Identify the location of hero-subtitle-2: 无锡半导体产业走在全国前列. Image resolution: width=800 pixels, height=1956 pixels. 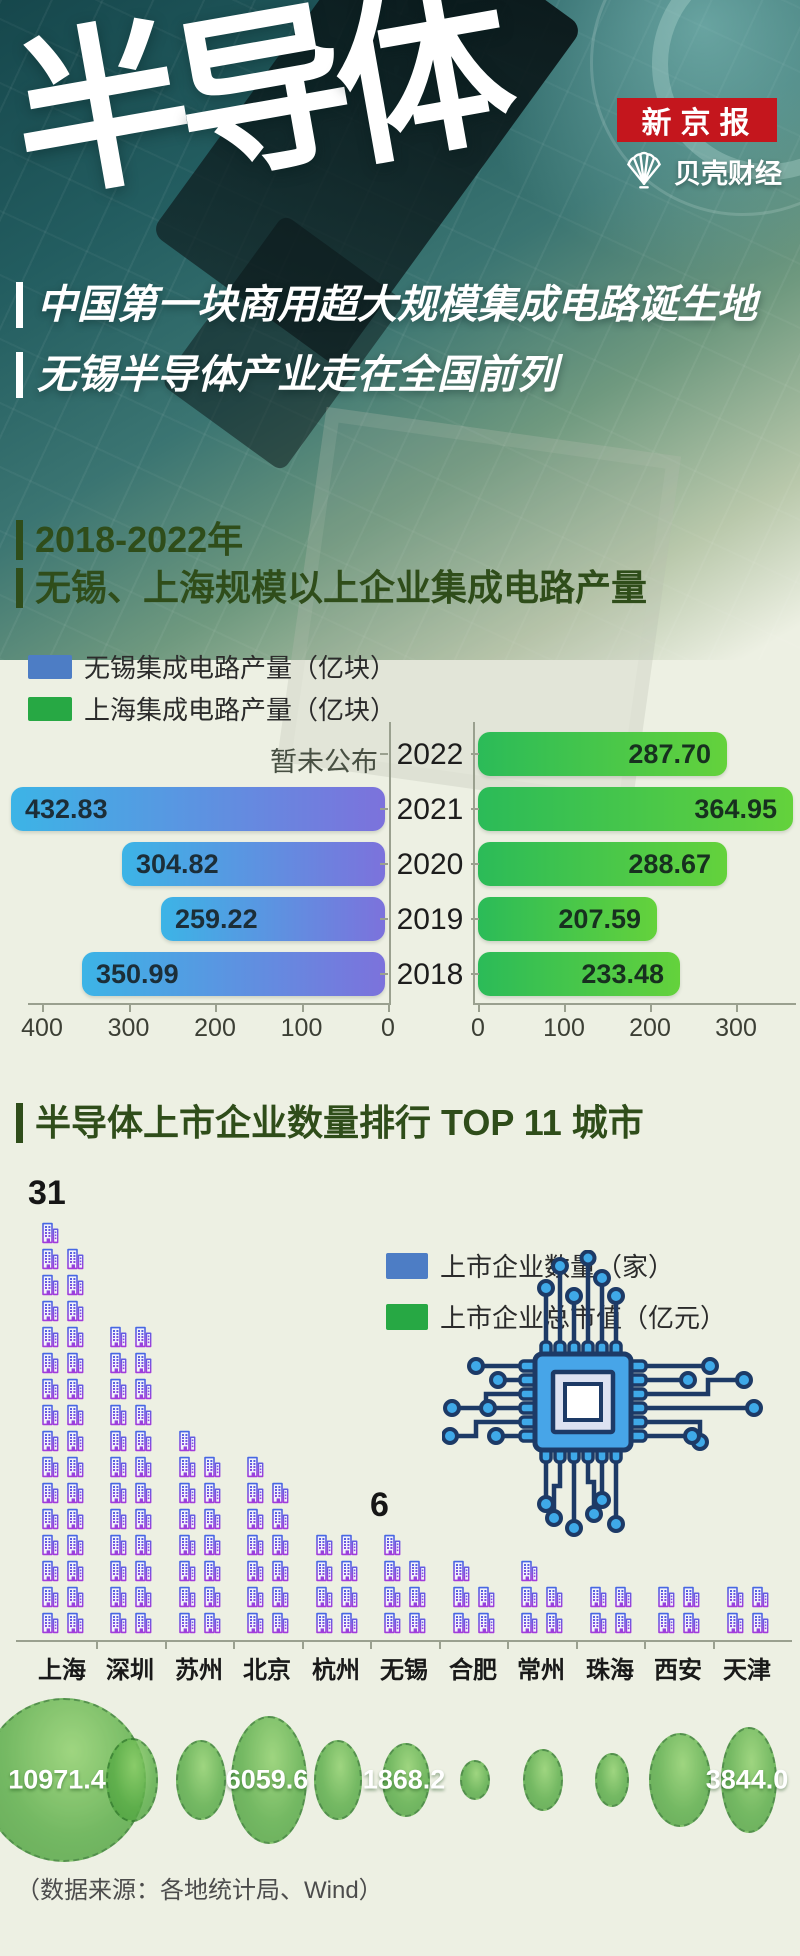
(286, 375).